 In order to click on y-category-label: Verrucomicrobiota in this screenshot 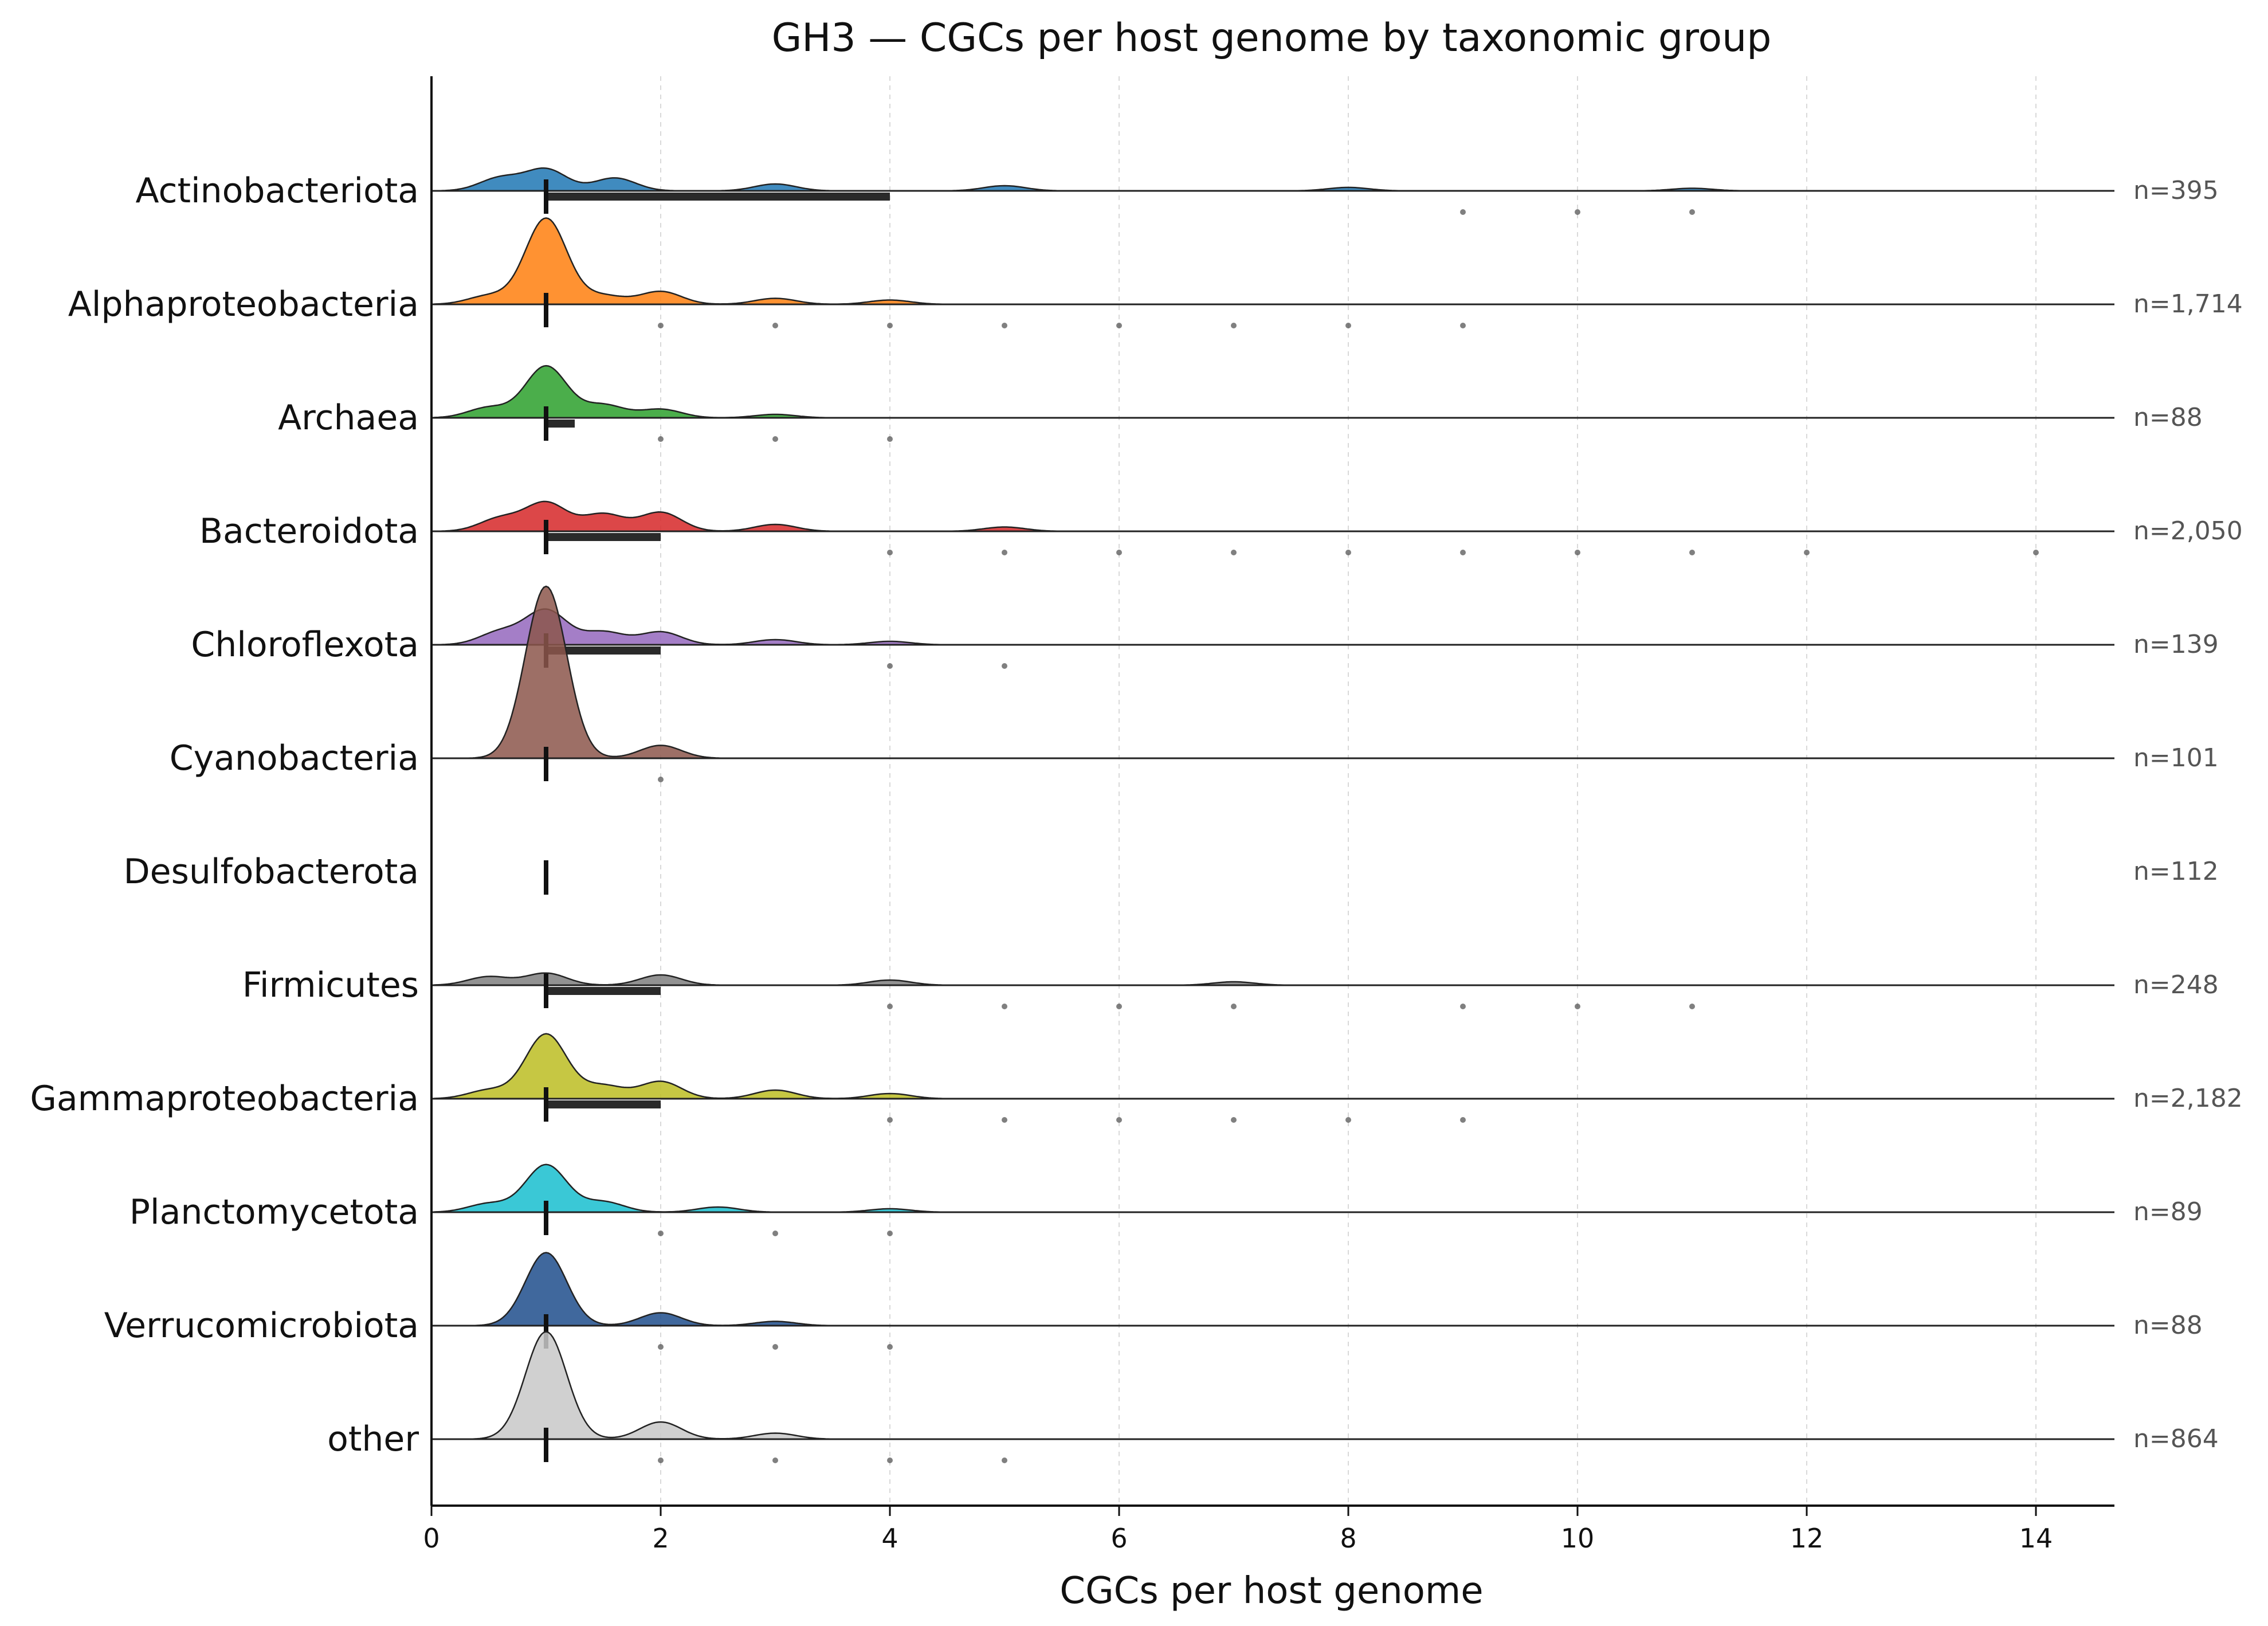, I will do `click(261, 1326)`.